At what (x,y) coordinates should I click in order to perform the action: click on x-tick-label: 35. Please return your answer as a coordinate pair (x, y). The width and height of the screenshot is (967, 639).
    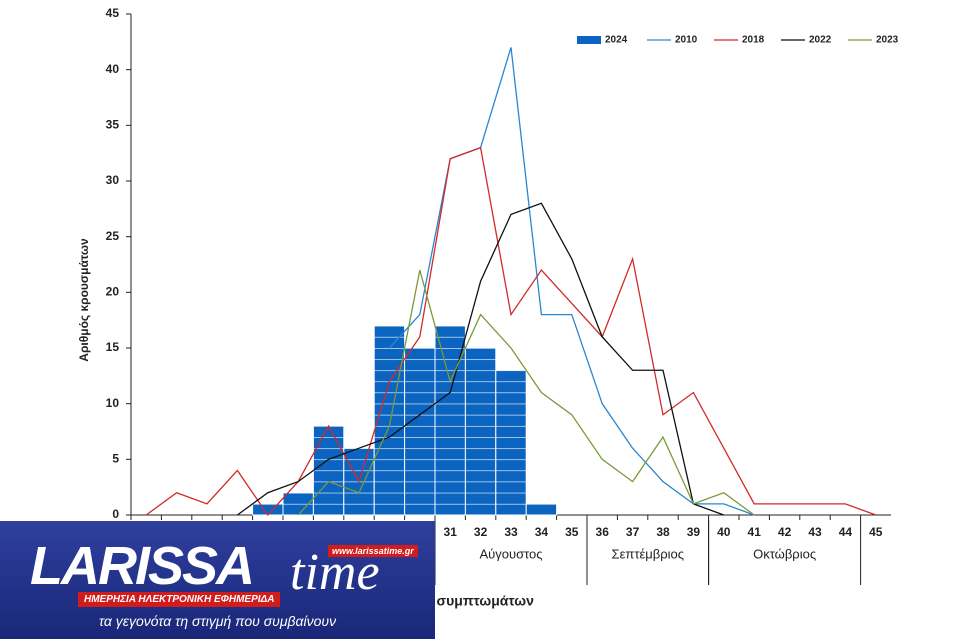
    Looking at the image, I should click on (572, 532).